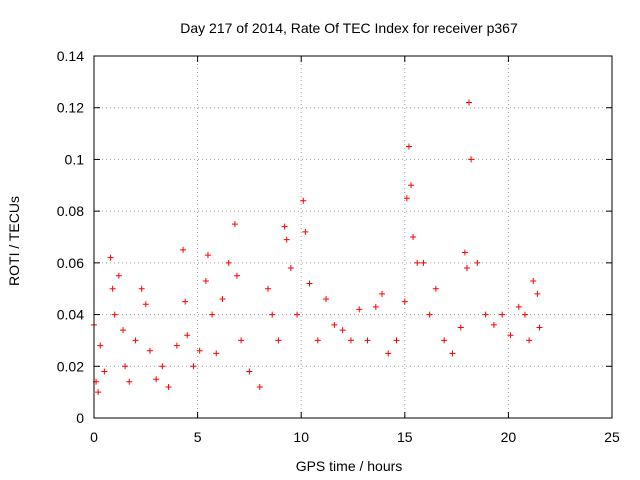  Describe the element at coordinates (80, 418) in the screenshot. I see `y-tick-label: 0` at that location.